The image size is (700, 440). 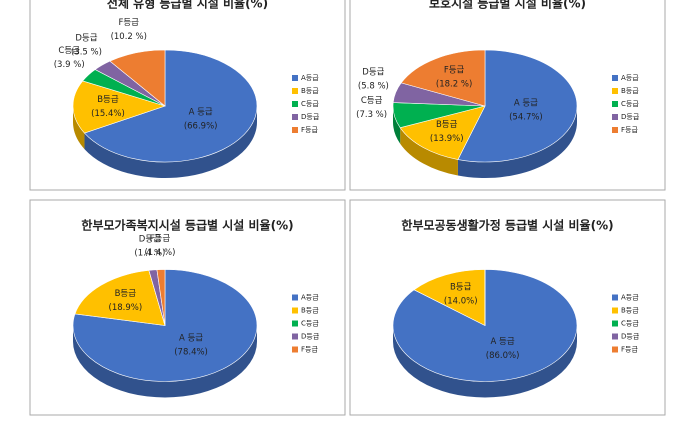 What do you see at coordinates (201, 126) in the screenshot?
I see `value-label: (66.9%)` at bounding box center [201, 126].